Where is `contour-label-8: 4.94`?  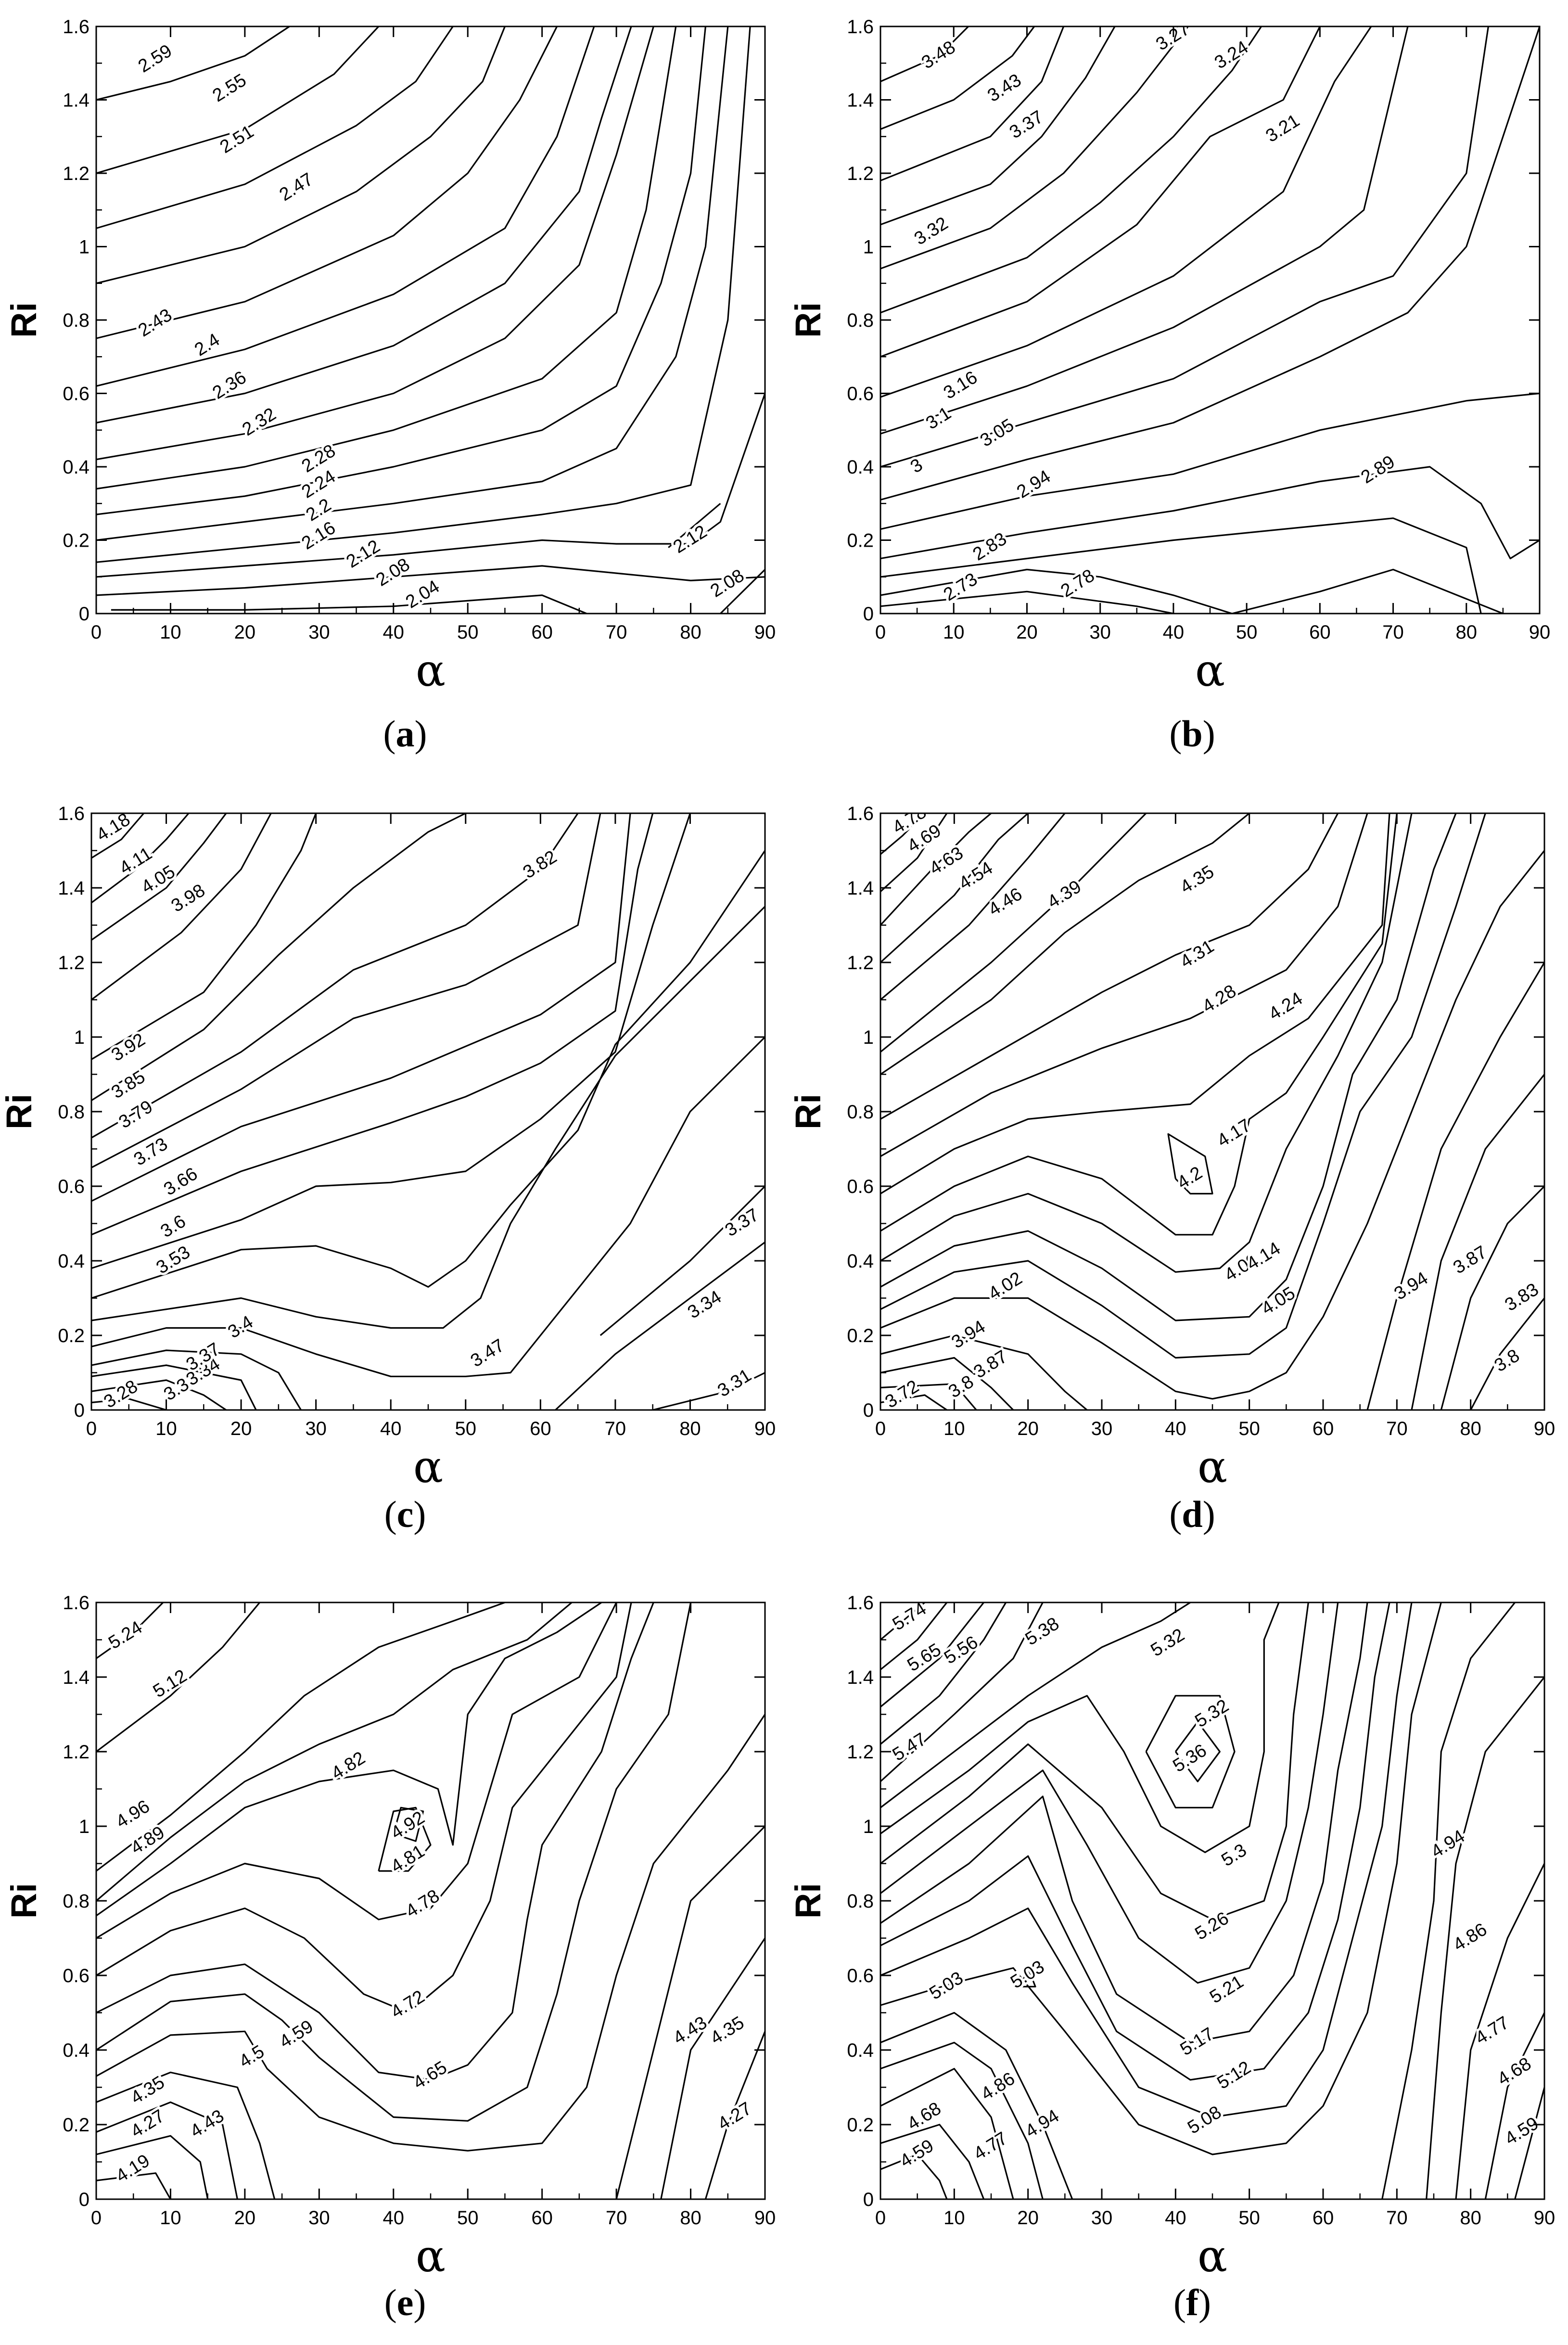
contour-label-8: 4.94 is located at coordinates (1042, 2124).